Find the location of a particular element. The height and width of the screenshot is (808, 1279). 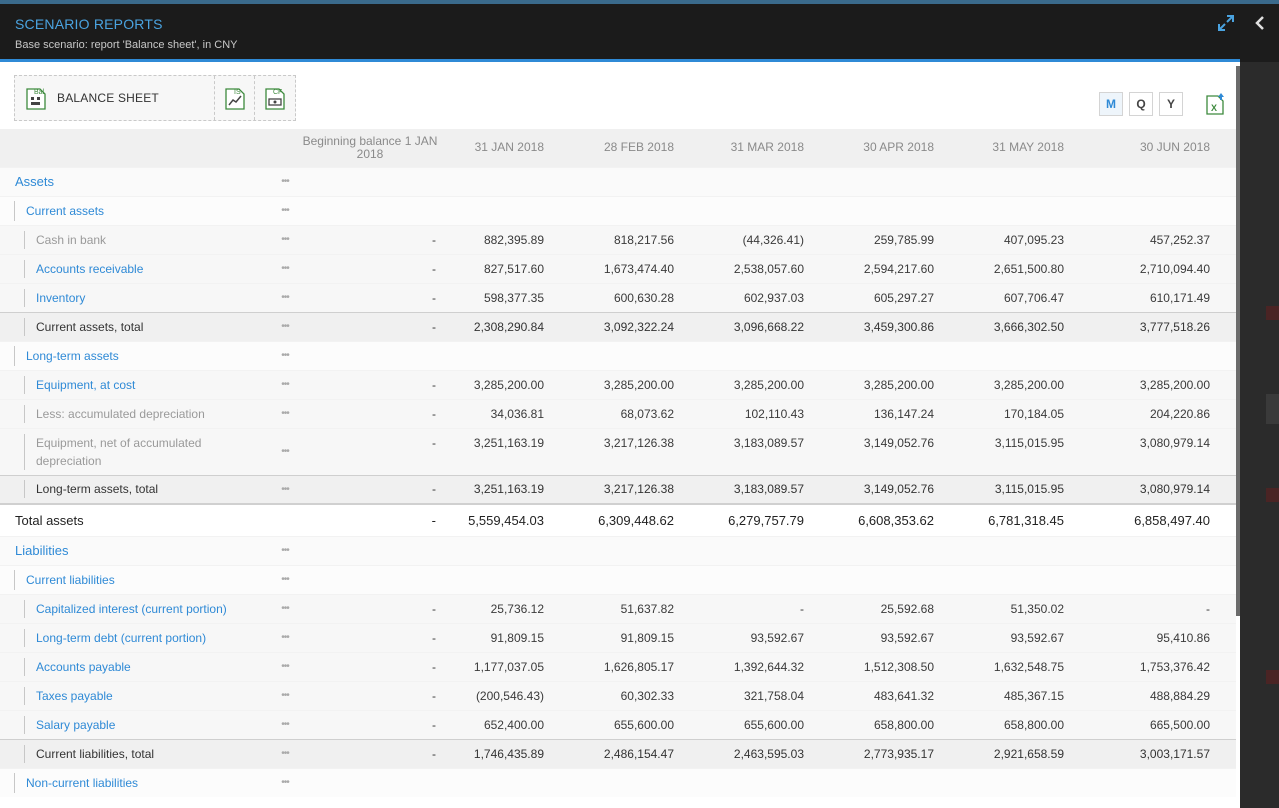

row-label: Current assets is located at coordinates (142, 210).